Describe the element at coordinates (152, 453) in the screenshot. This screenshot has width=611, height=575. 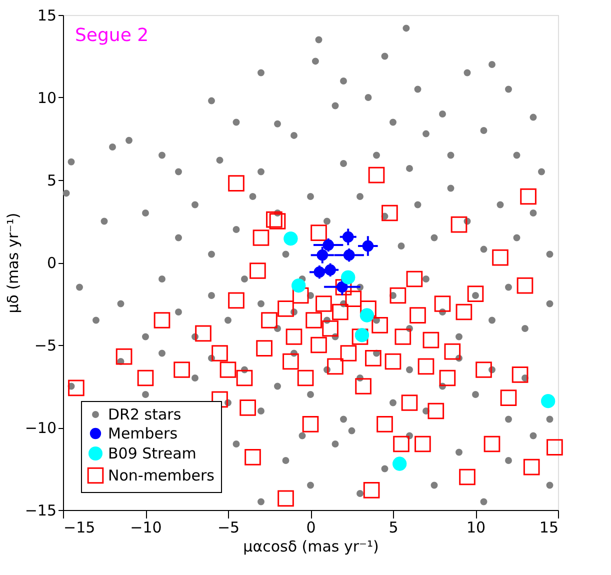
I see `legend-label: B09 Stream` at that location.